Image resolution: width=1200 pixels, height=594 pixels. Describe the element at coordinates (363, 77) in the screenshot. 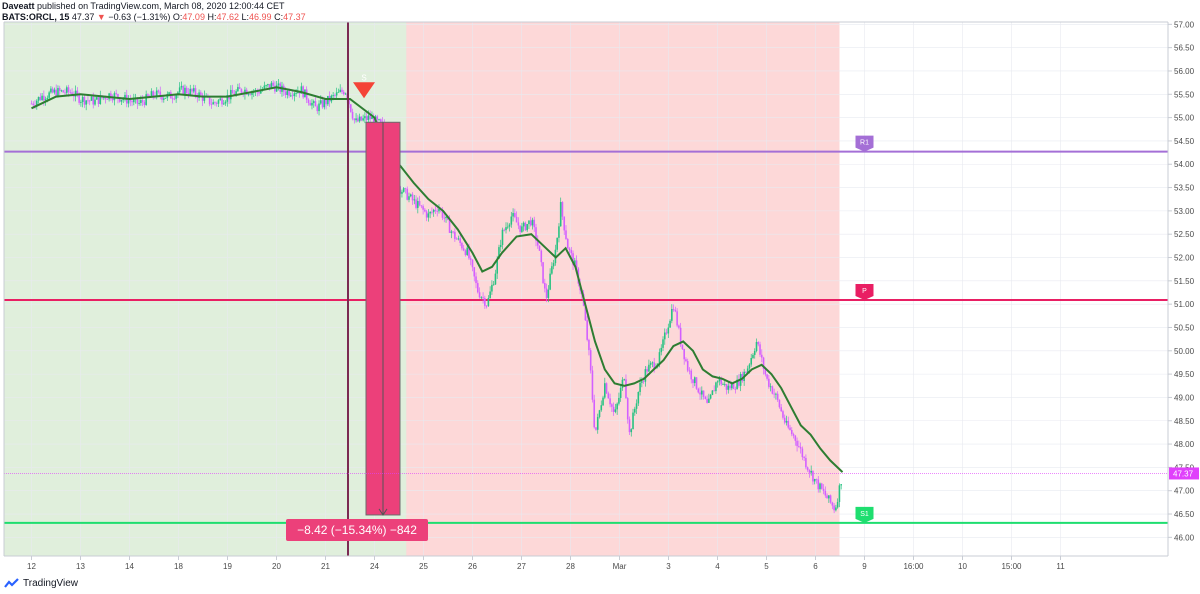

I see `signal-label: S` at that location.